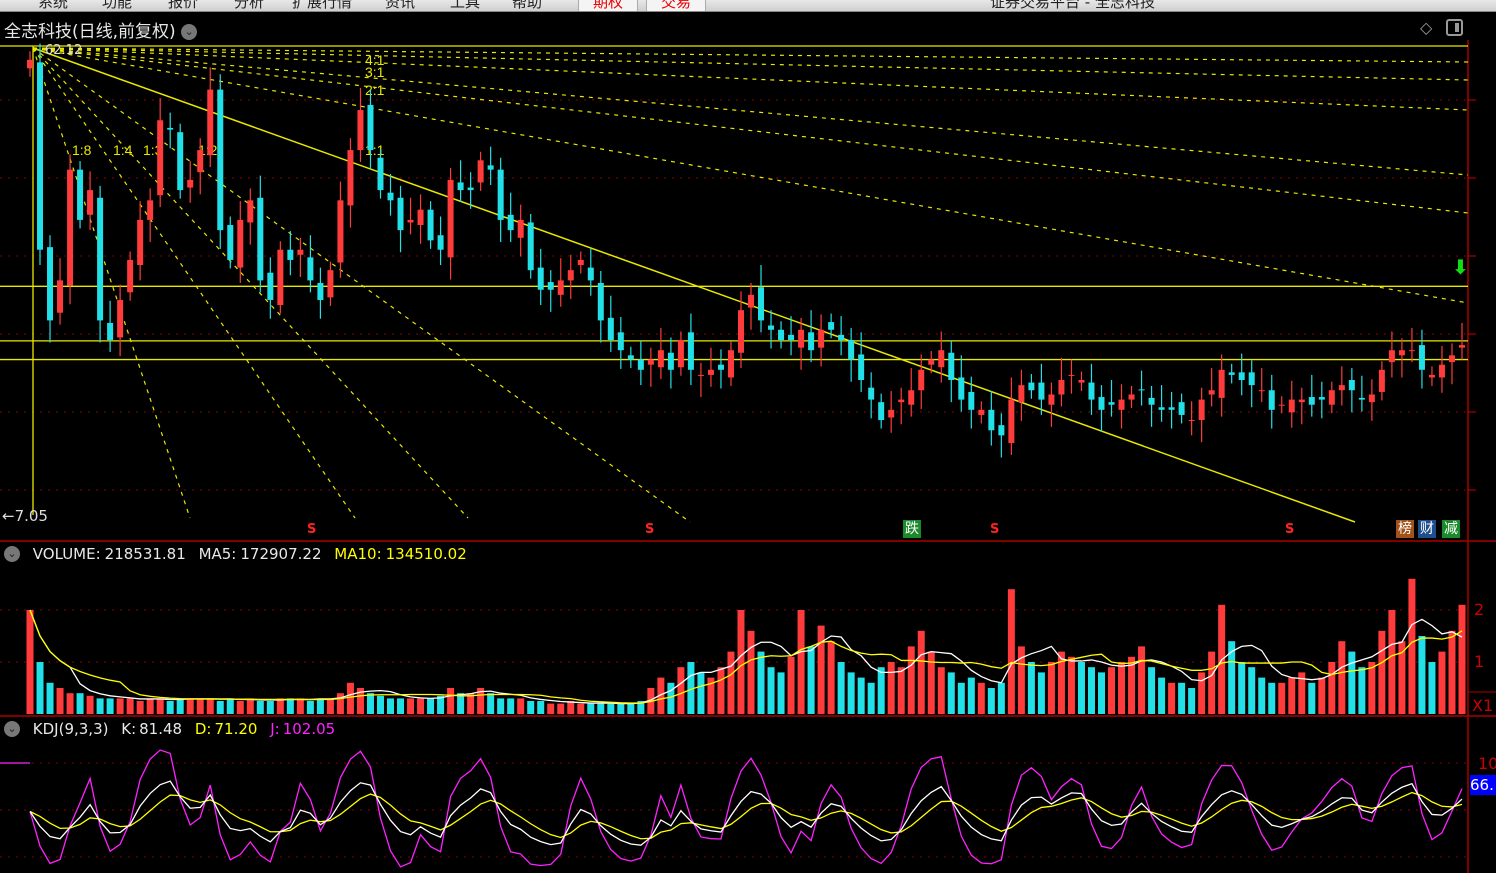  What do you see at coordinates (1426, 27) in the screenshot?
I see `diamond-icon: ◇` at bounding box center [1426, 27].